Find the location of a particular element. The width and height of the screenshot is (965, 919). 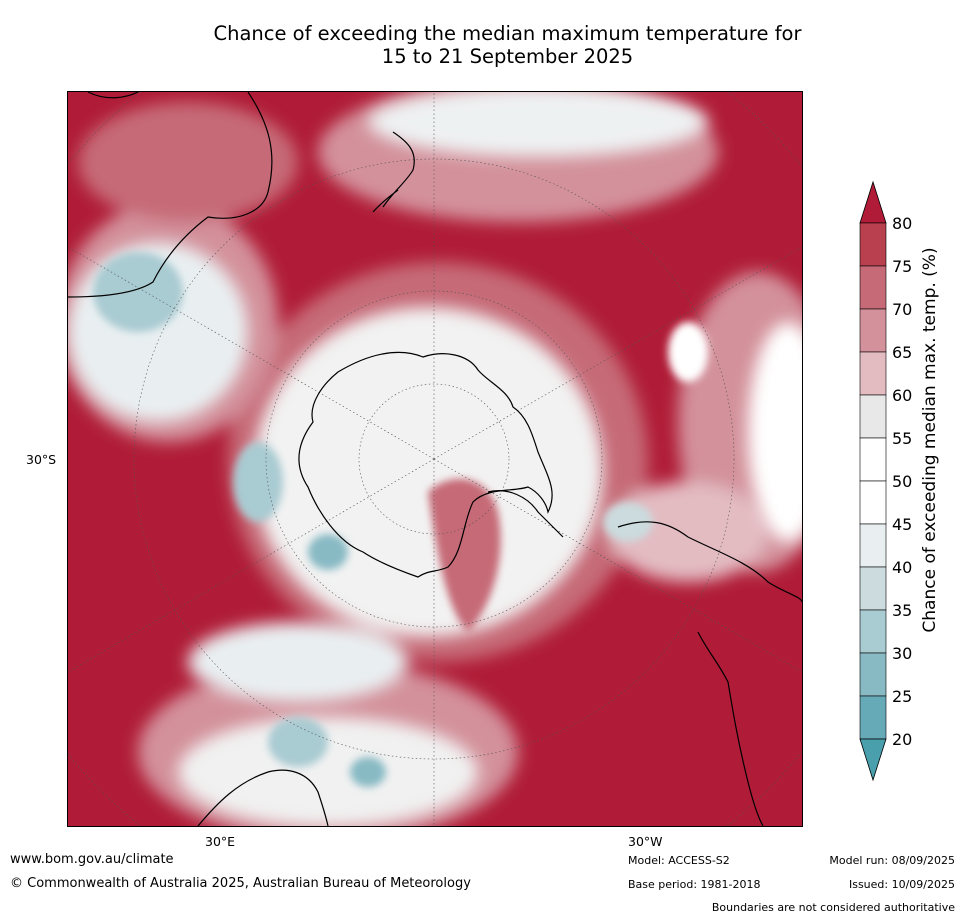

lon-label-30w: 30°W is located at coordinates (645, 841).